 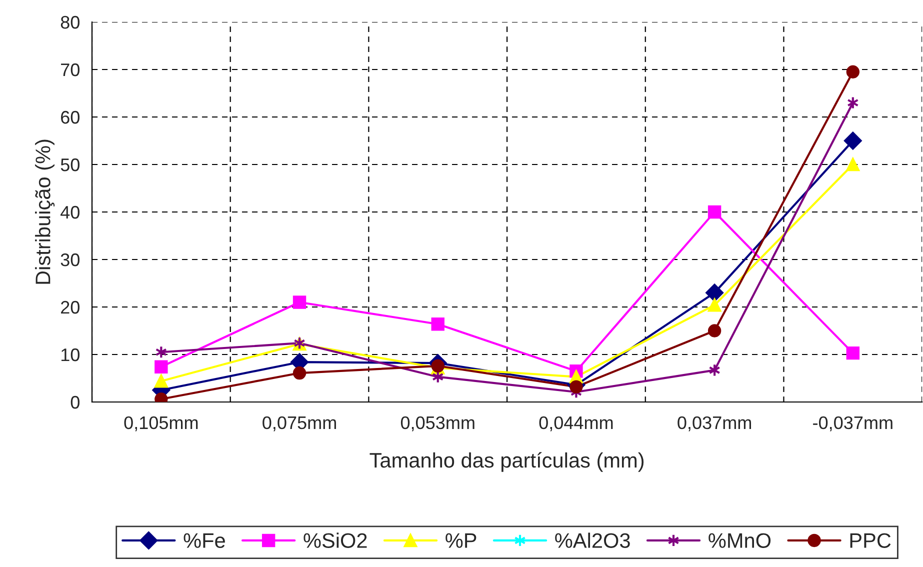 What do you see at coordinates (714, 424) in the screenshot?
I see `x-tick-label: 0,037mm` at bounding box center [714, 424].